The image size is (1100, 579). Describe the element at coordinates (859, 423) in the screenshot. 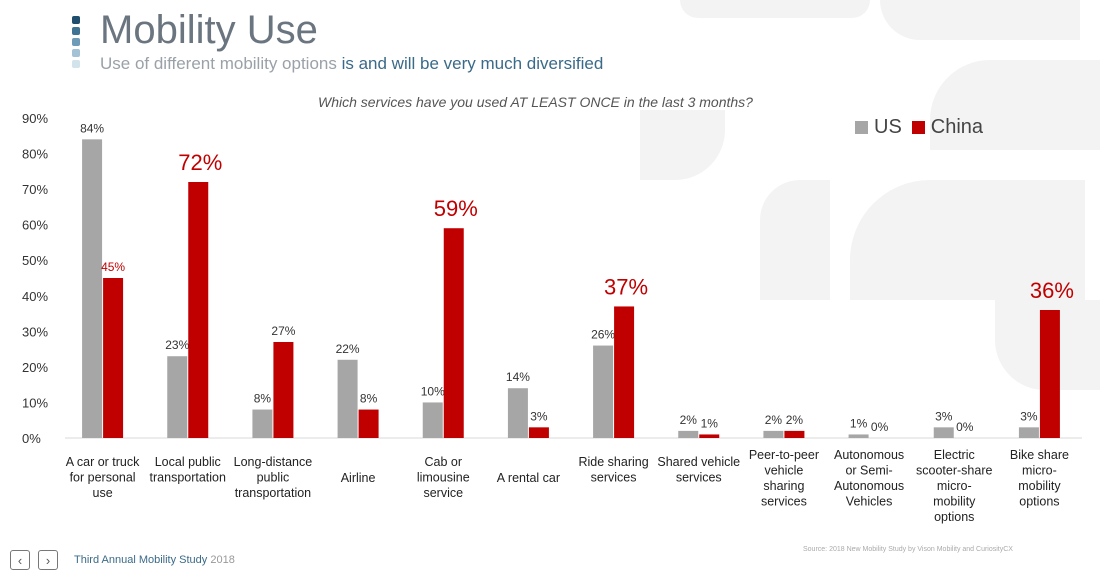

I see `data-label-us: 1%` at that location.